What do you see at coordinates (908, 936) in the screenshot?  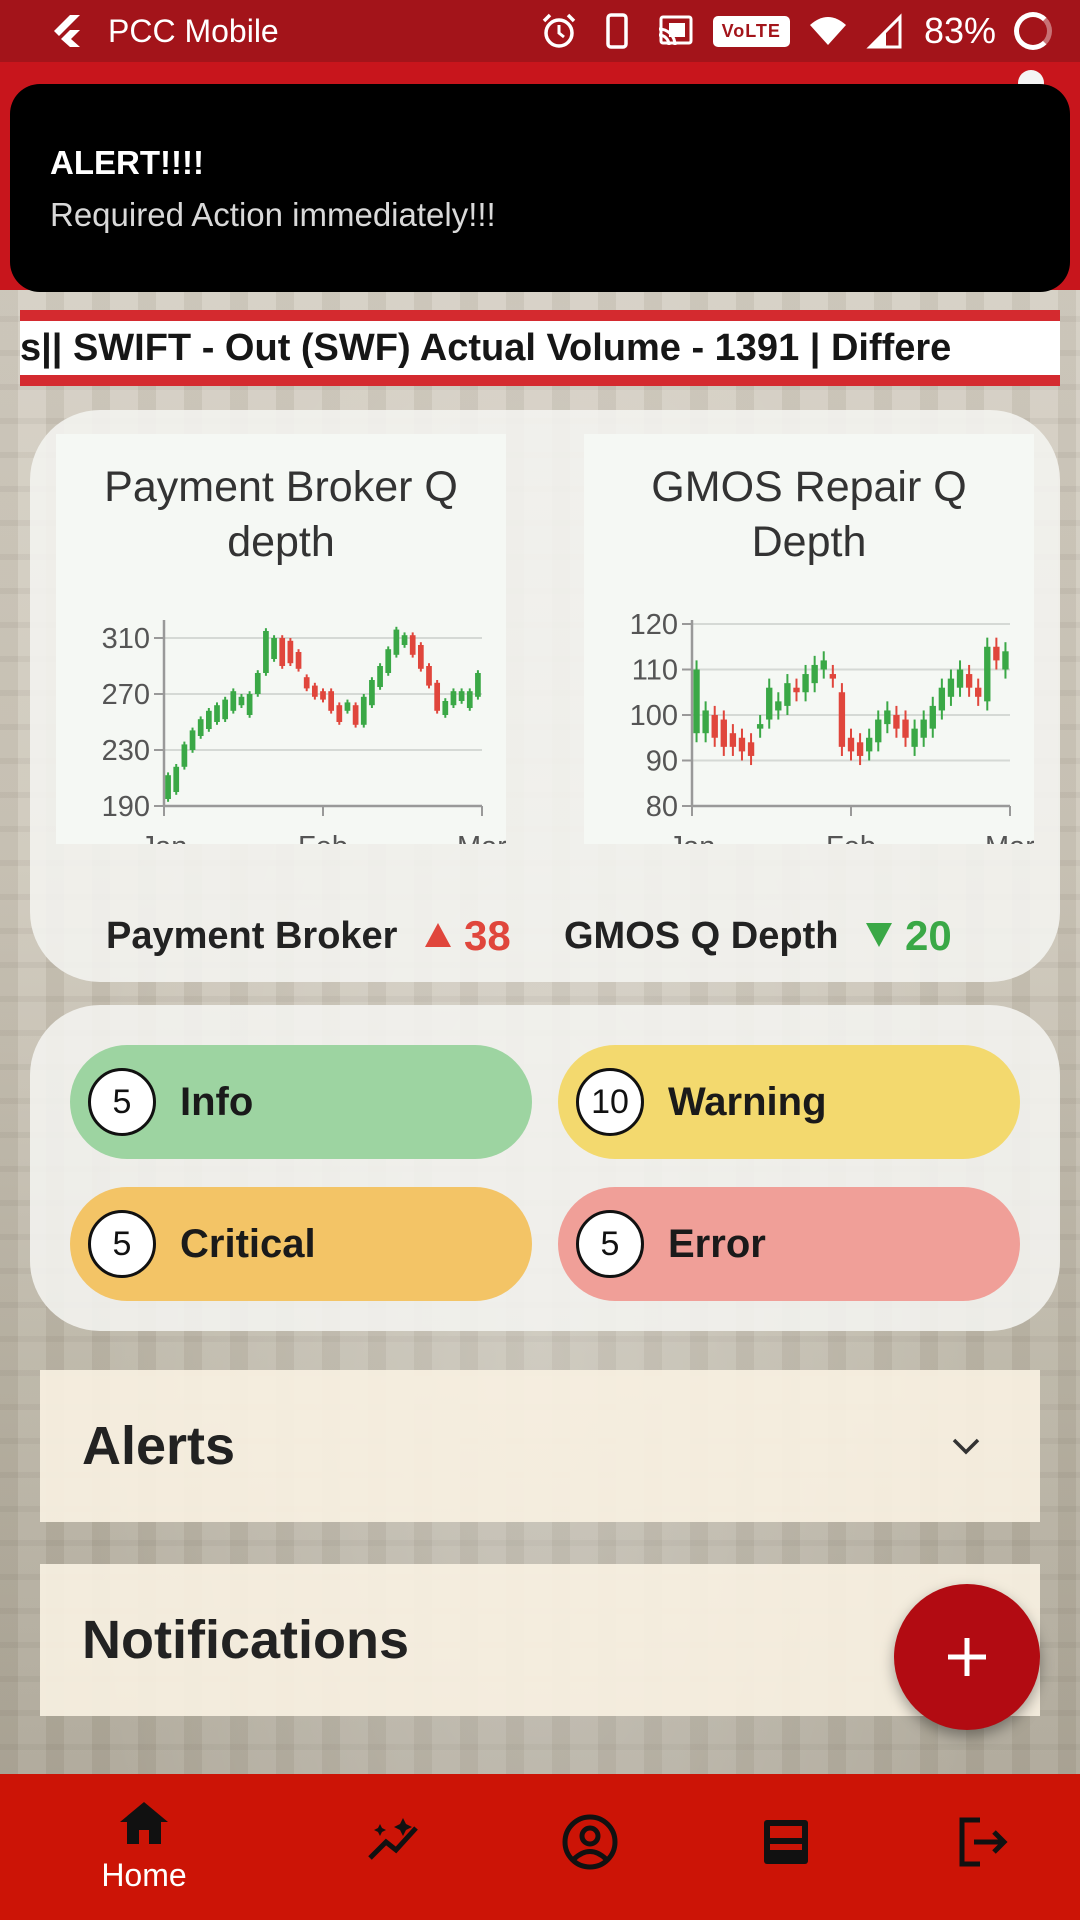 I see `gmos-summary-change: 20` at bounding box center [908, 936].